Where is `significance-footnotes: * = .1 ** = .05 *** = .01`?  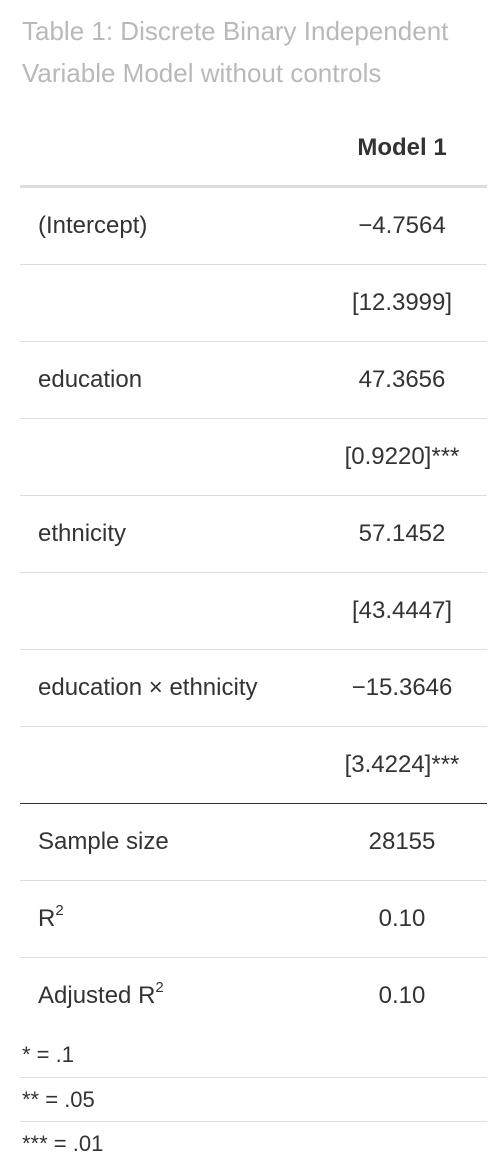
significance-footnotes: * = .1 ** = .05 *** = .01 is located at coordinates (253, 1099).